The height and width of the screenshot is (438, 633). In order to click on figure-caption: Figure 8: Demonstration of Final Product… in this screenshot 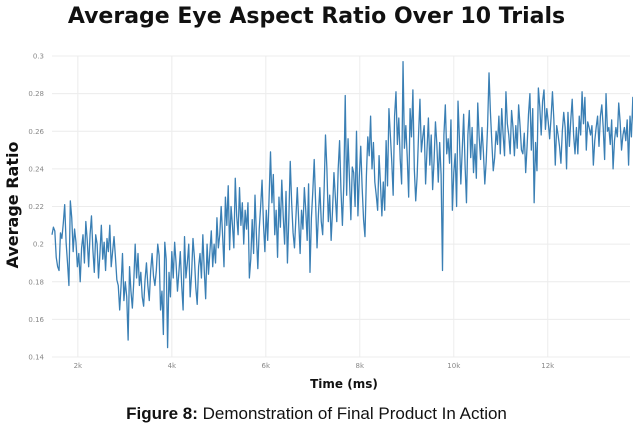, I will do `click(316, 414)`.